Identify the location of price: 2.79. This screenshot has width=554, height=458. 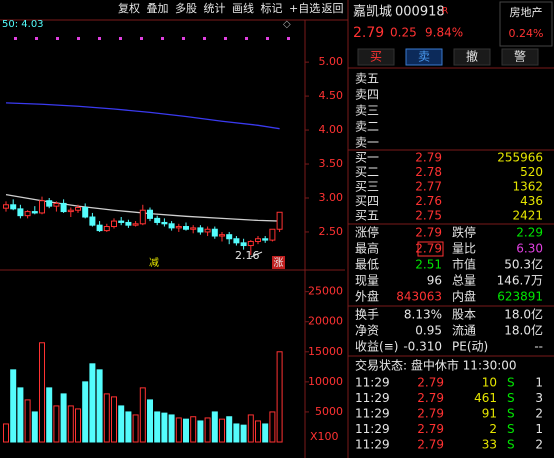
(368, 33).